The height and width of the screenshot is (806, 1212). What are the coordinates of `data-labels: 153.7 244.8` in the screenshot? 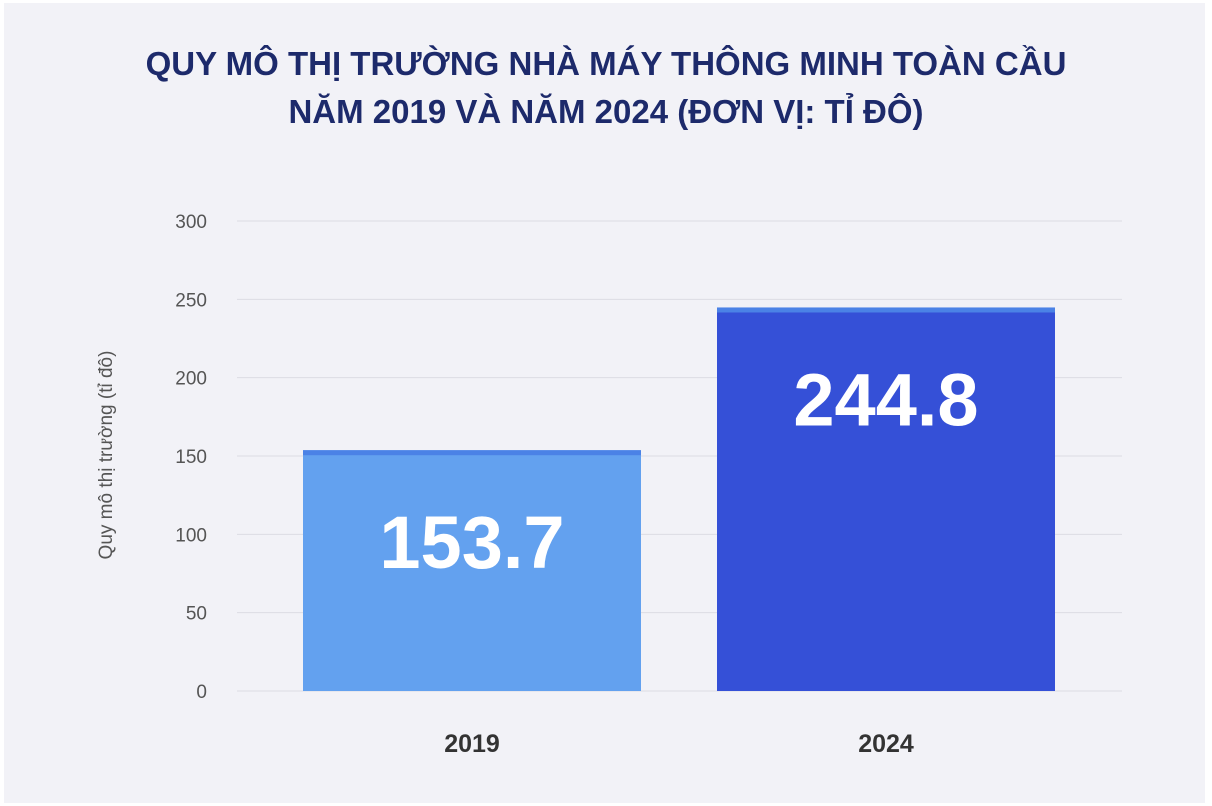 It's located at (678, 471).